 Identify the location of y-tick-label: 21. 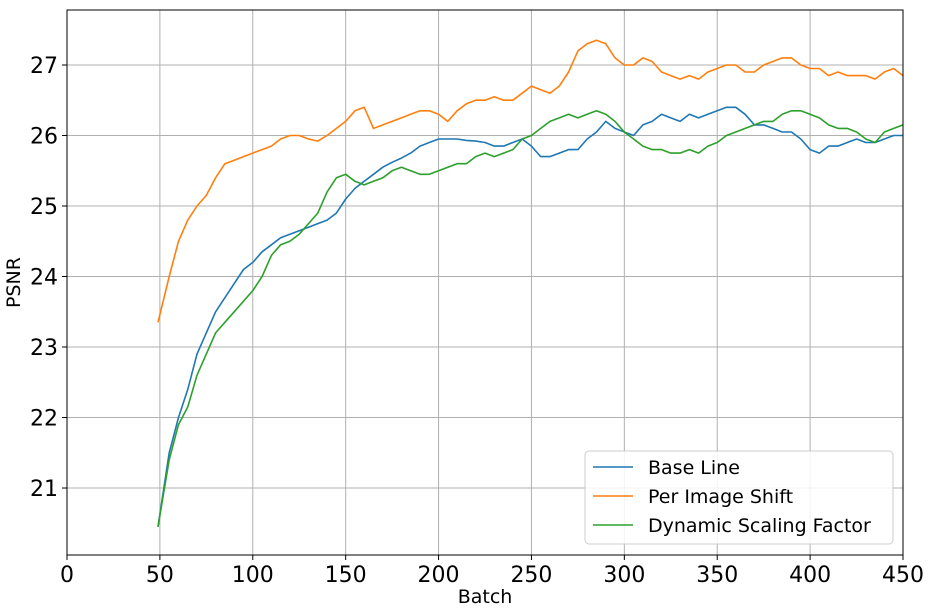
(44, 489).